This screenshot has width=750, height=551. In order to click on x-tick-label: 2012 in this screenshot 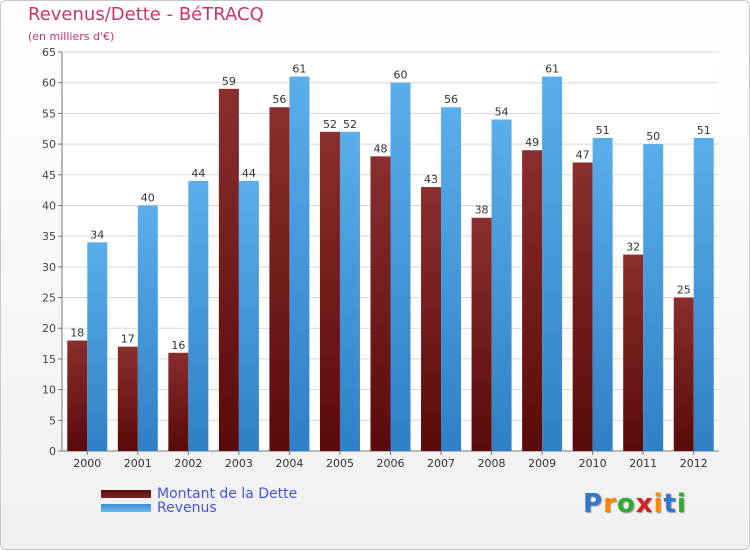, I will do `click(694, 463)`.